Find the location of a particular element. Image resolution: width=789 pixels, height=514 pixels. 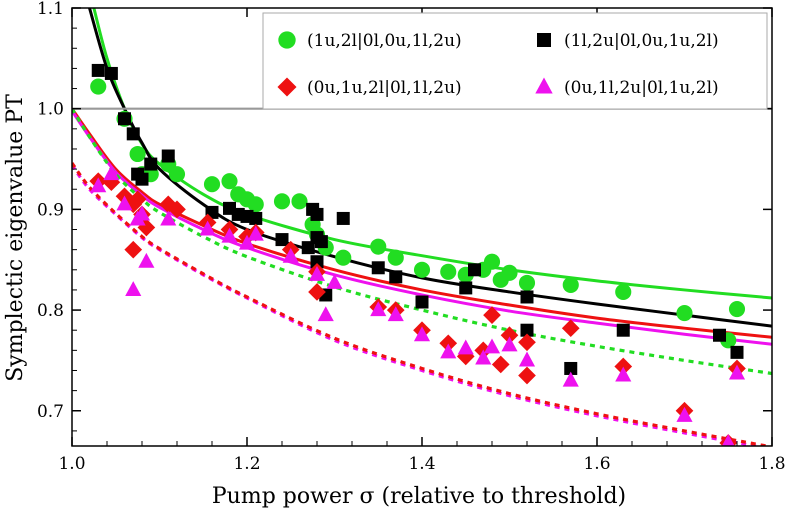

y-tick-label-5: 1.1 is located at coordinates (50, 9).